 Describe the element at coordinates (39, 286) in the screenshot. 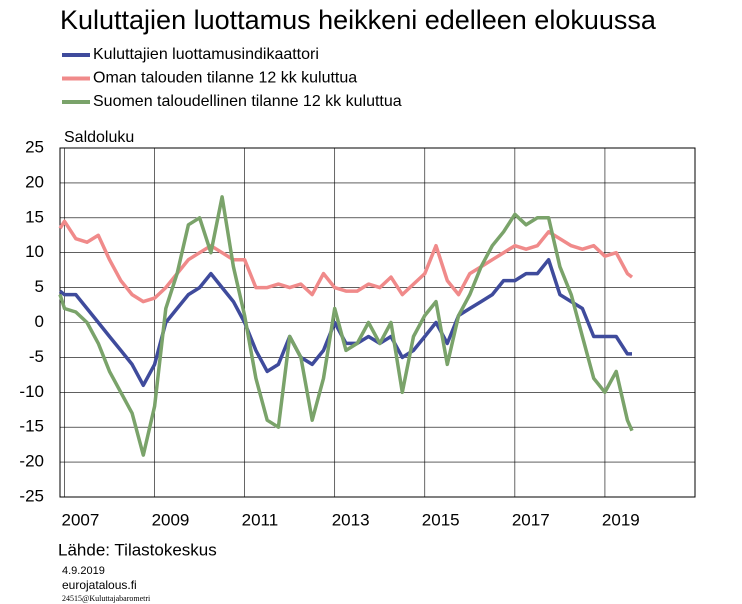

I see `y-tick-label: 5` at that location.